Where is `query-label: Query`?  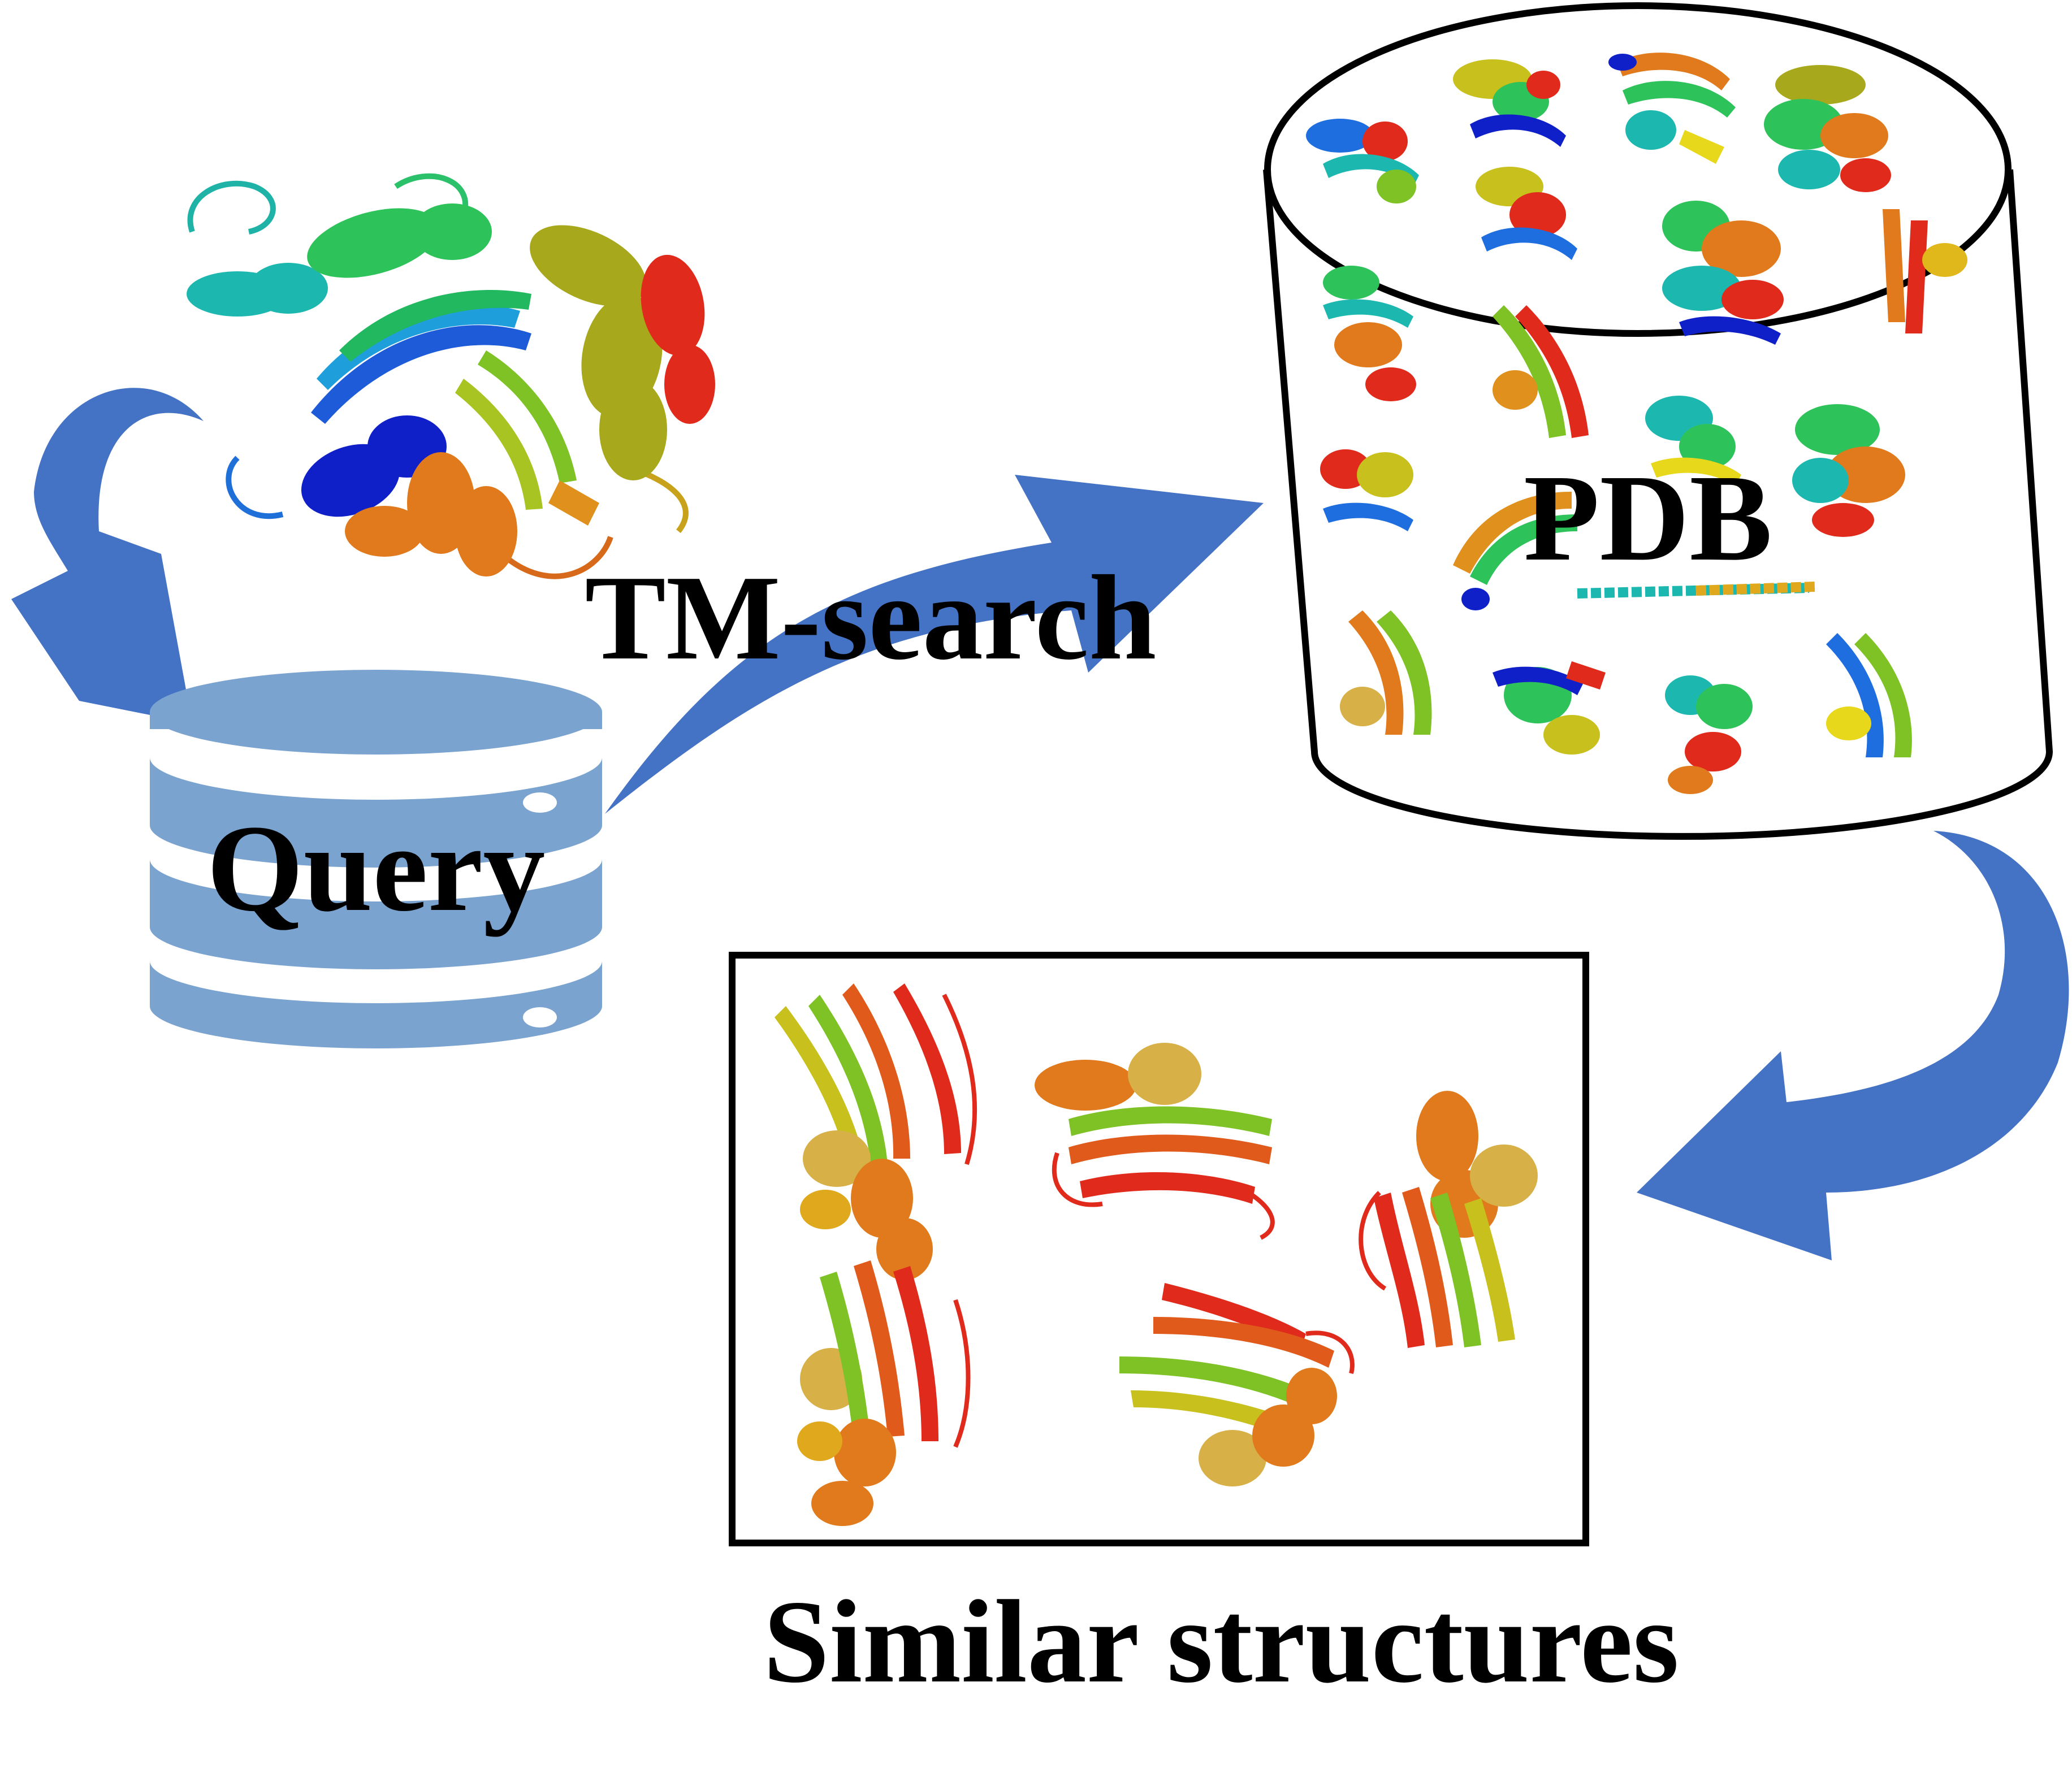
query-label: Query is located at coordinates (376, 868).